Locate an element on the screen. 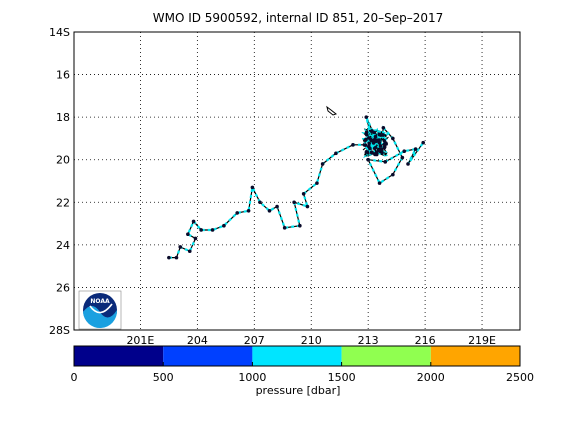 This screenshot has width=576, height=436. lat-tick-label: 20 is located at coordinates (63, 160).